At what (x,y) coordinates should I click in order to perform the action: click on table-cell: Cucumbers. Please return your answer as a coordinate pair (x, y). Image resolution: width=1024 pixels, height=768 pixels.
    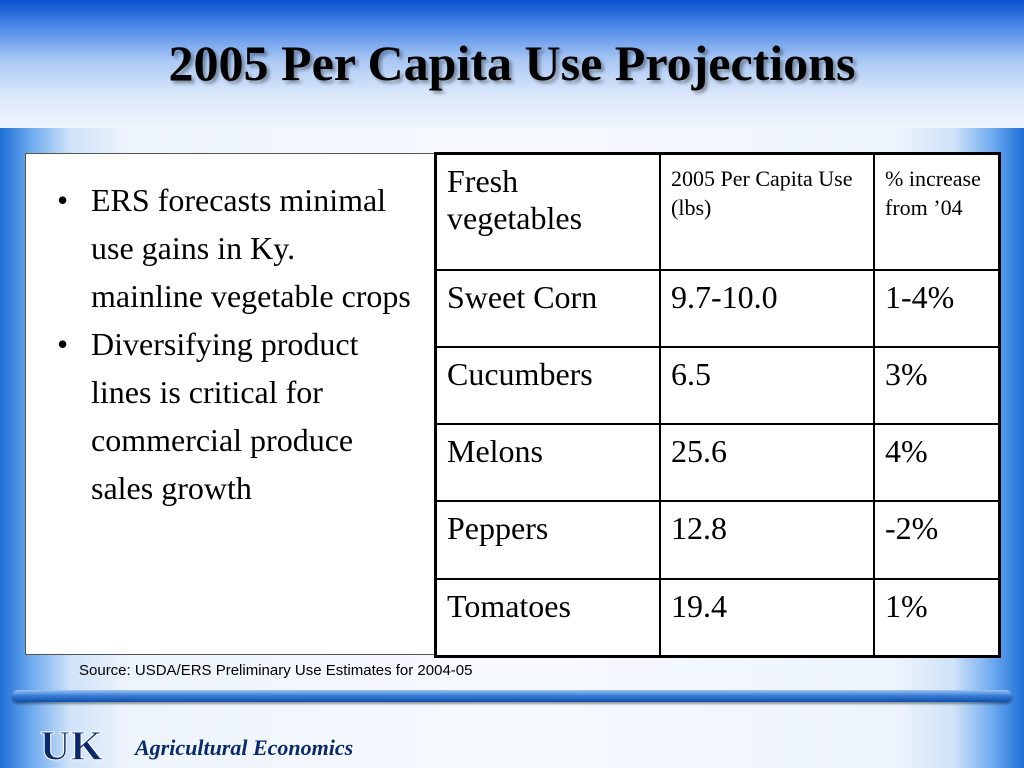
    Looking at the image, I should click on (547, 386).